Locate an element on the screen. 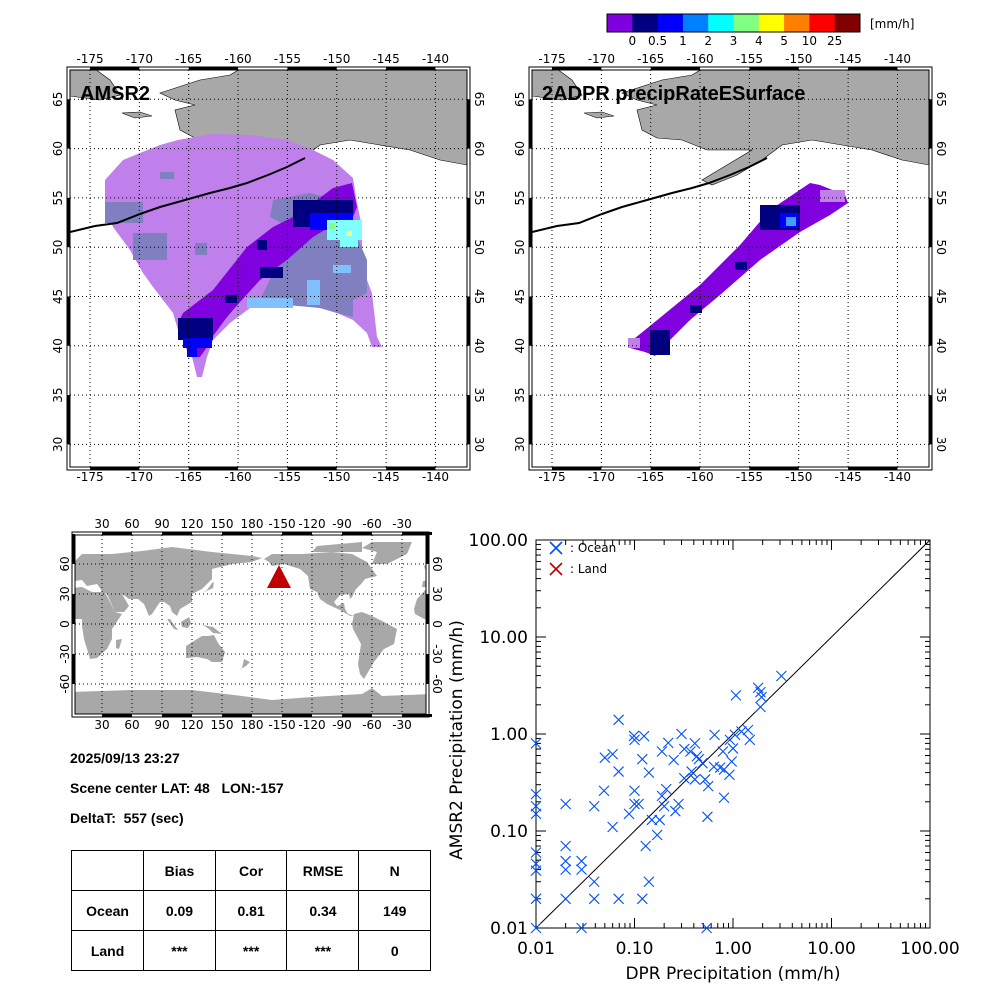  bias-value: 0.09 is located at coordinates (179, 910).